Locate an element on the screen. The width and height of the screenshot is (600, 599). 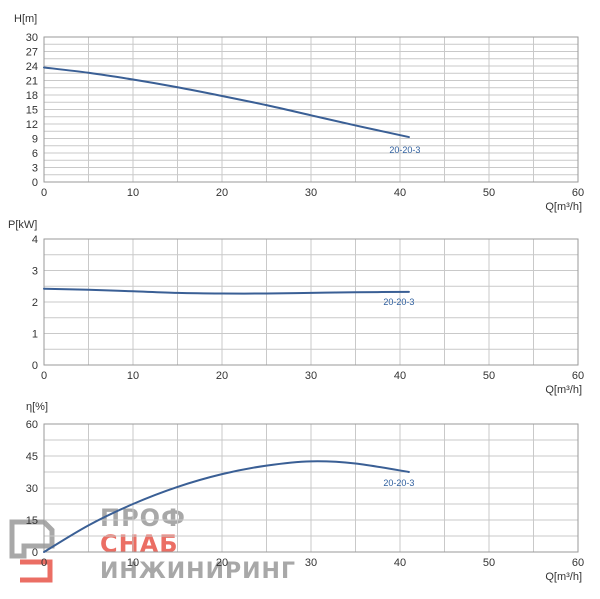
watermark-line-2: СНАБ is located at coordinates (139, 544).